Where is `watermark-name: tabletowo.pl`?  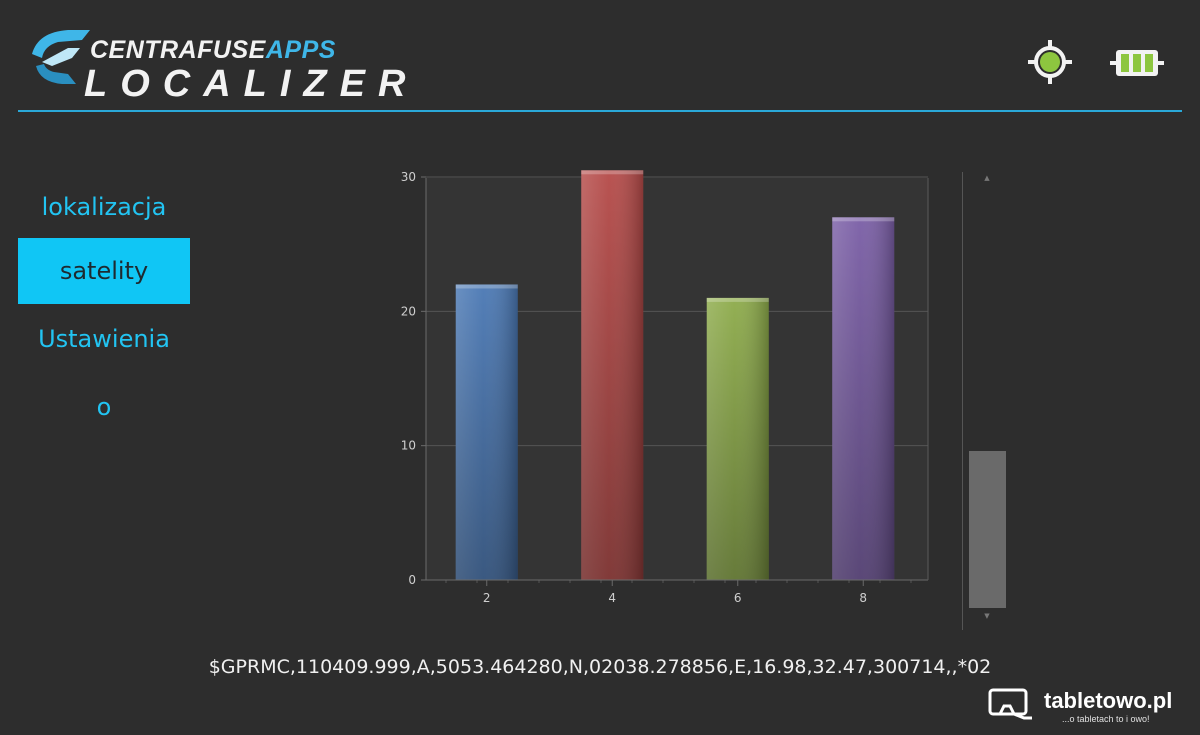 watermark-name: tabletowo.pl is located at coordinates (1108, 700).